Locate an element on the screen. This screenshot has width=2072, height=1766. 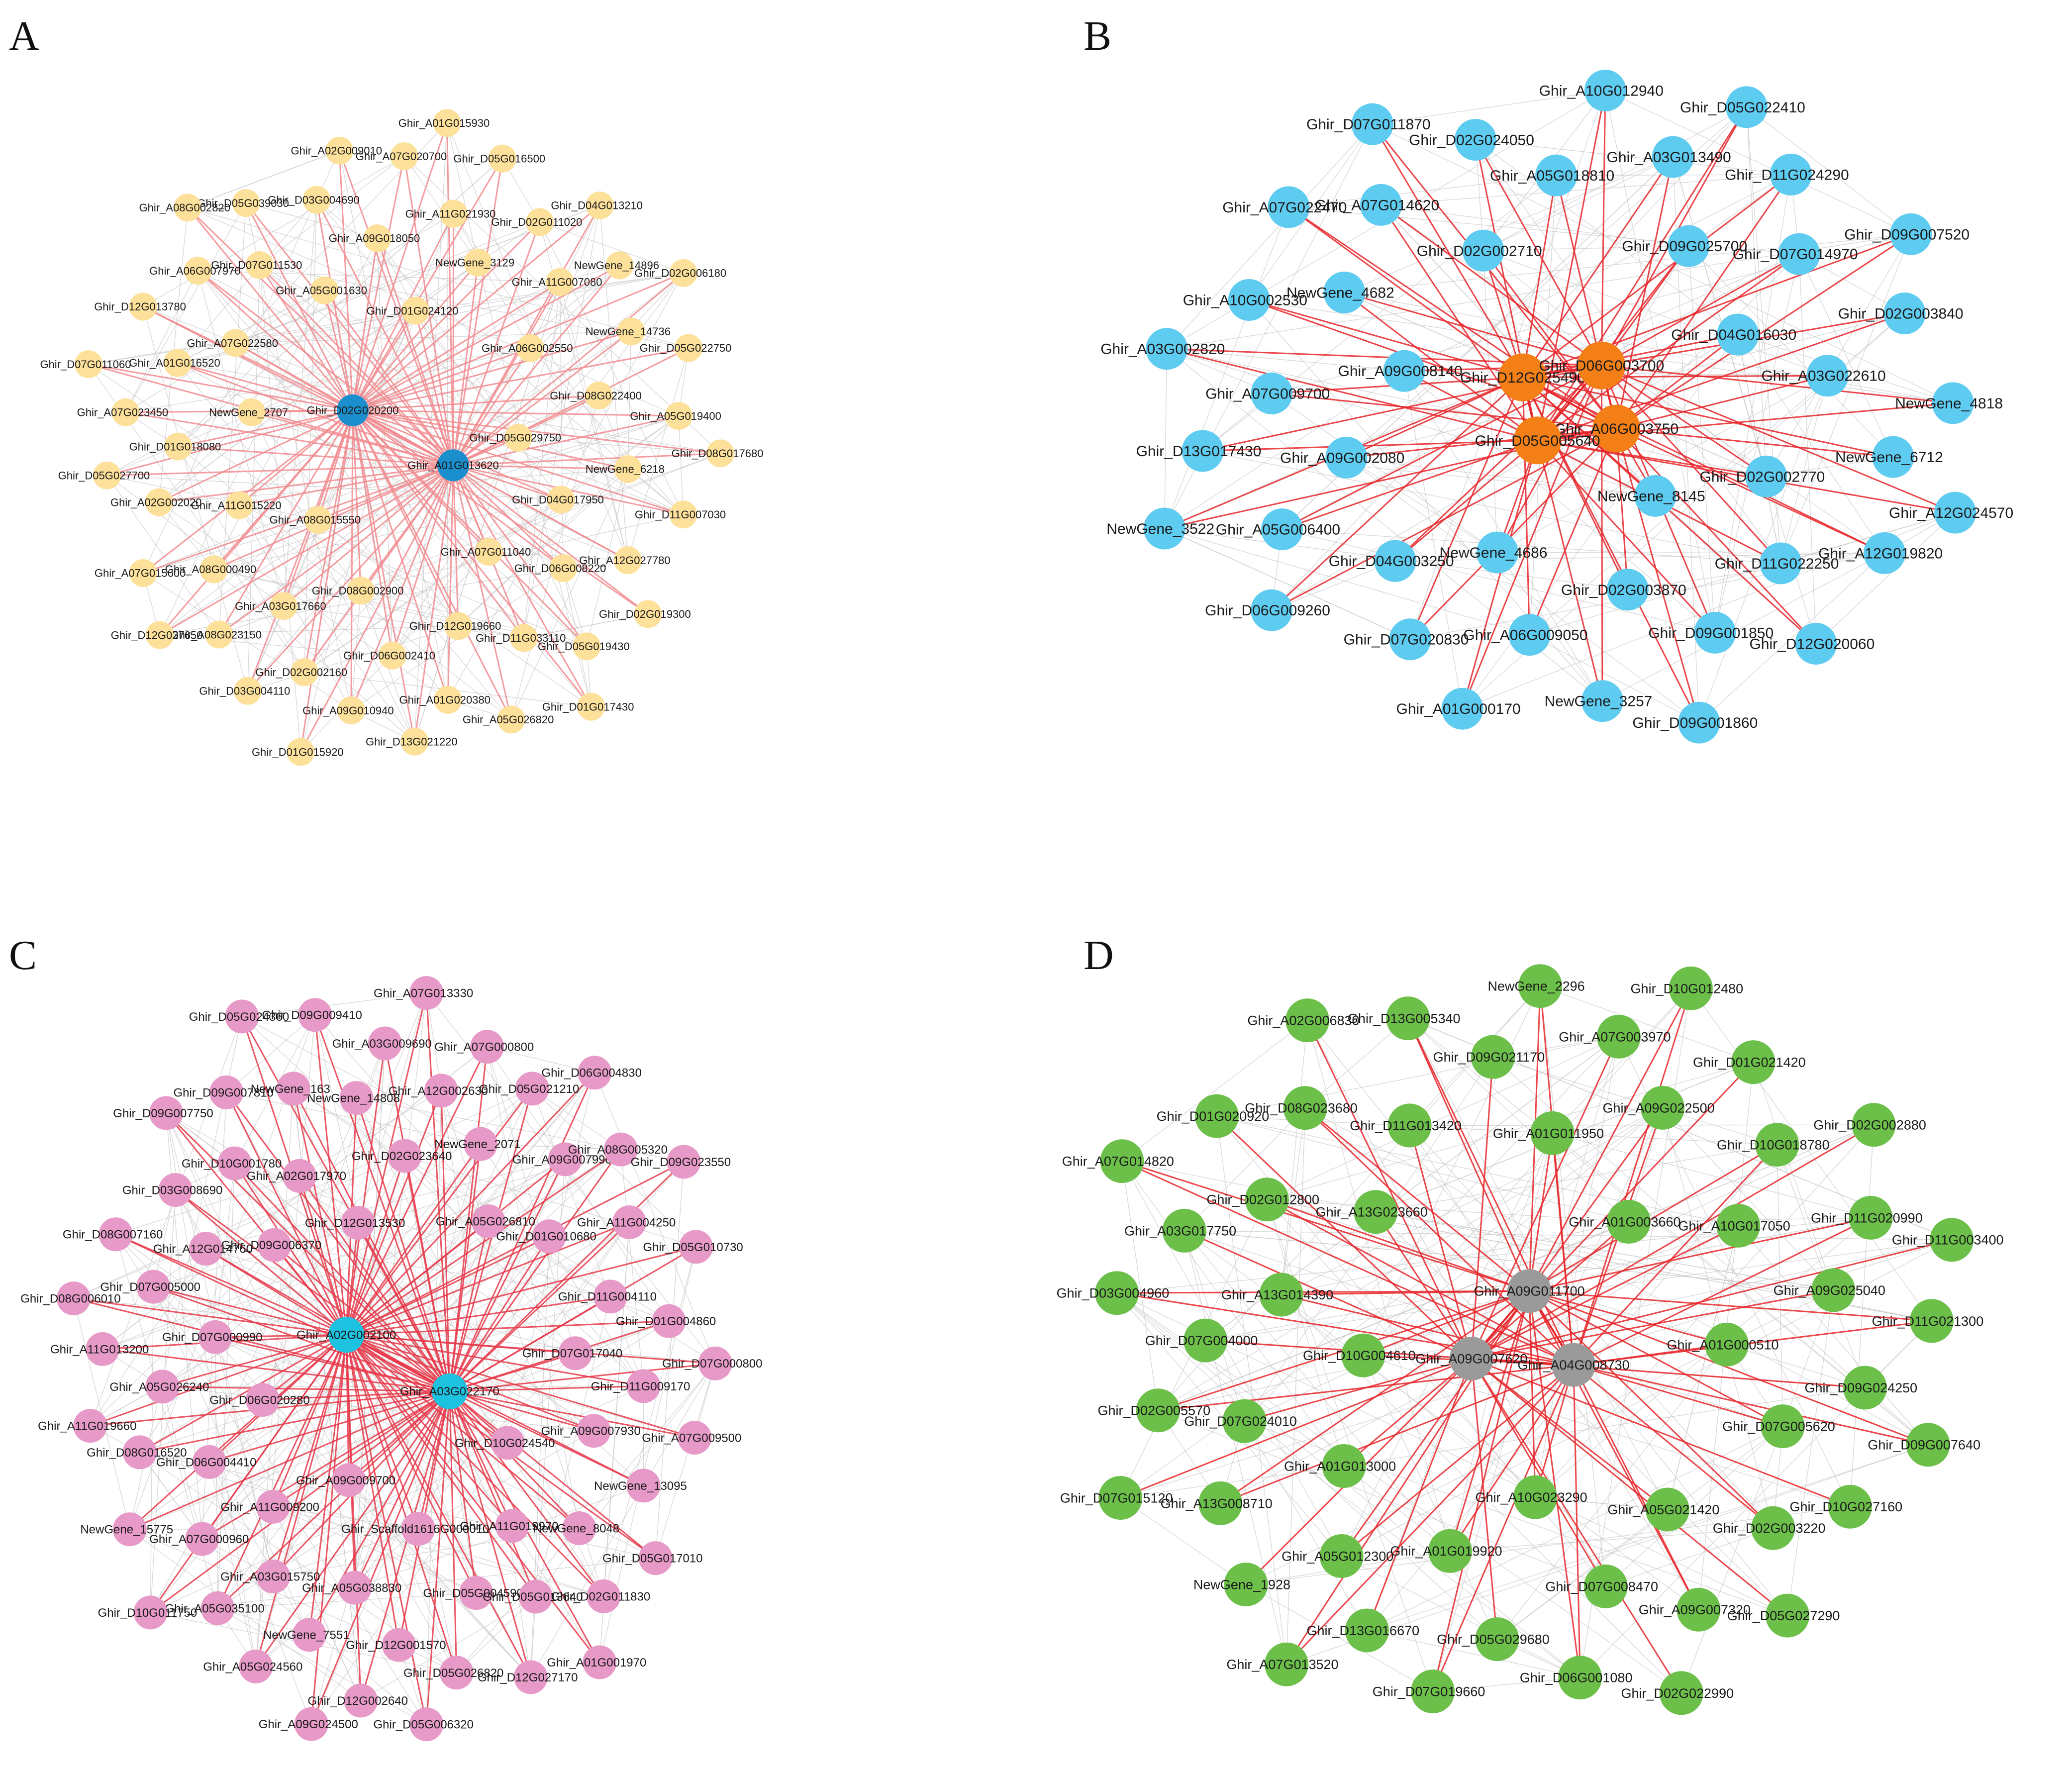
gene-node-label: Ghir_D06G009260 is located at coordinates (1267, 610).